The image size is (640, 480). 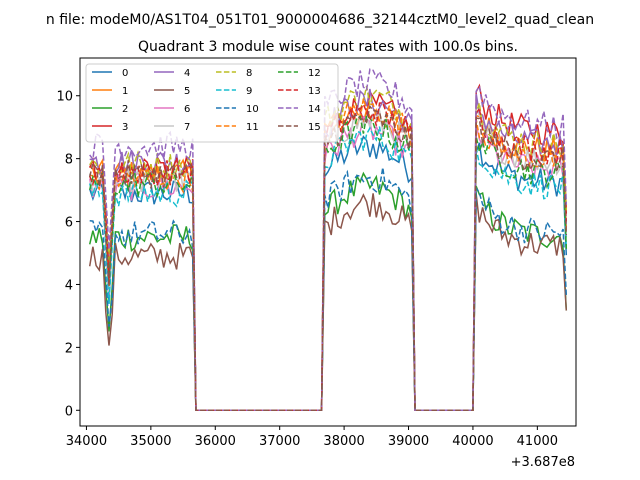 What do you see at coordinates (408, 441) in the screenshot?
I see `x-tick-label: 39000` at bounding box center [408, 441].